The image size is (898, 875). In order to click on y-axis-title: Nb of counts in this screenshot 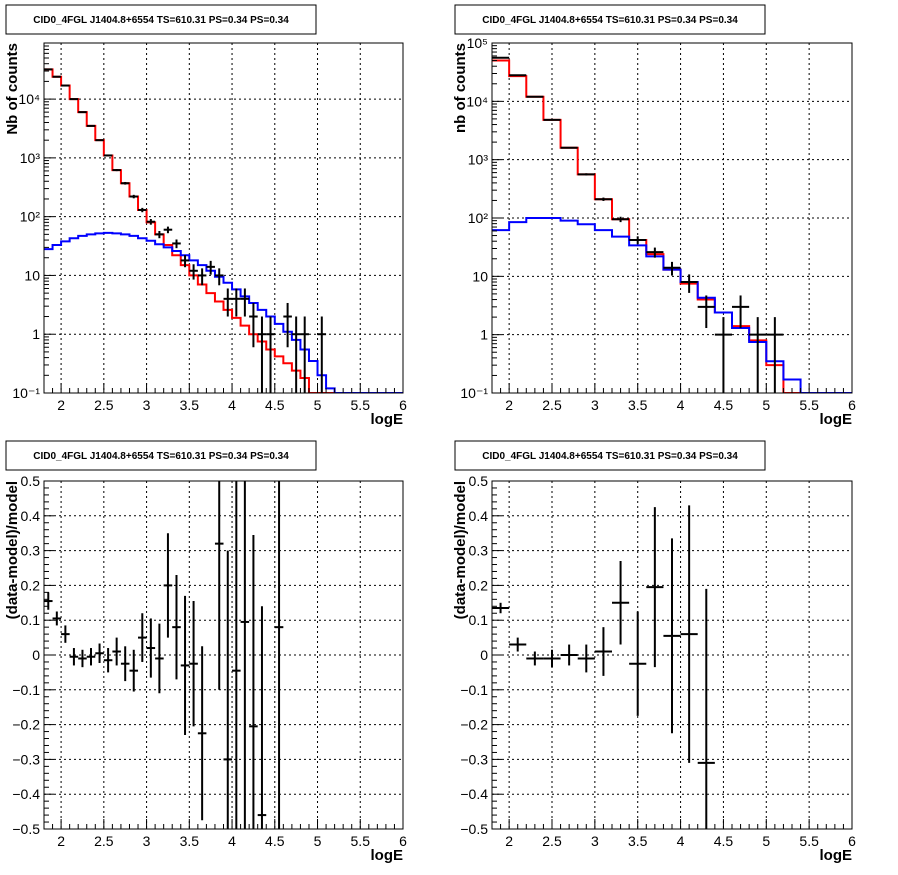, I will do `click(12, 89)`.